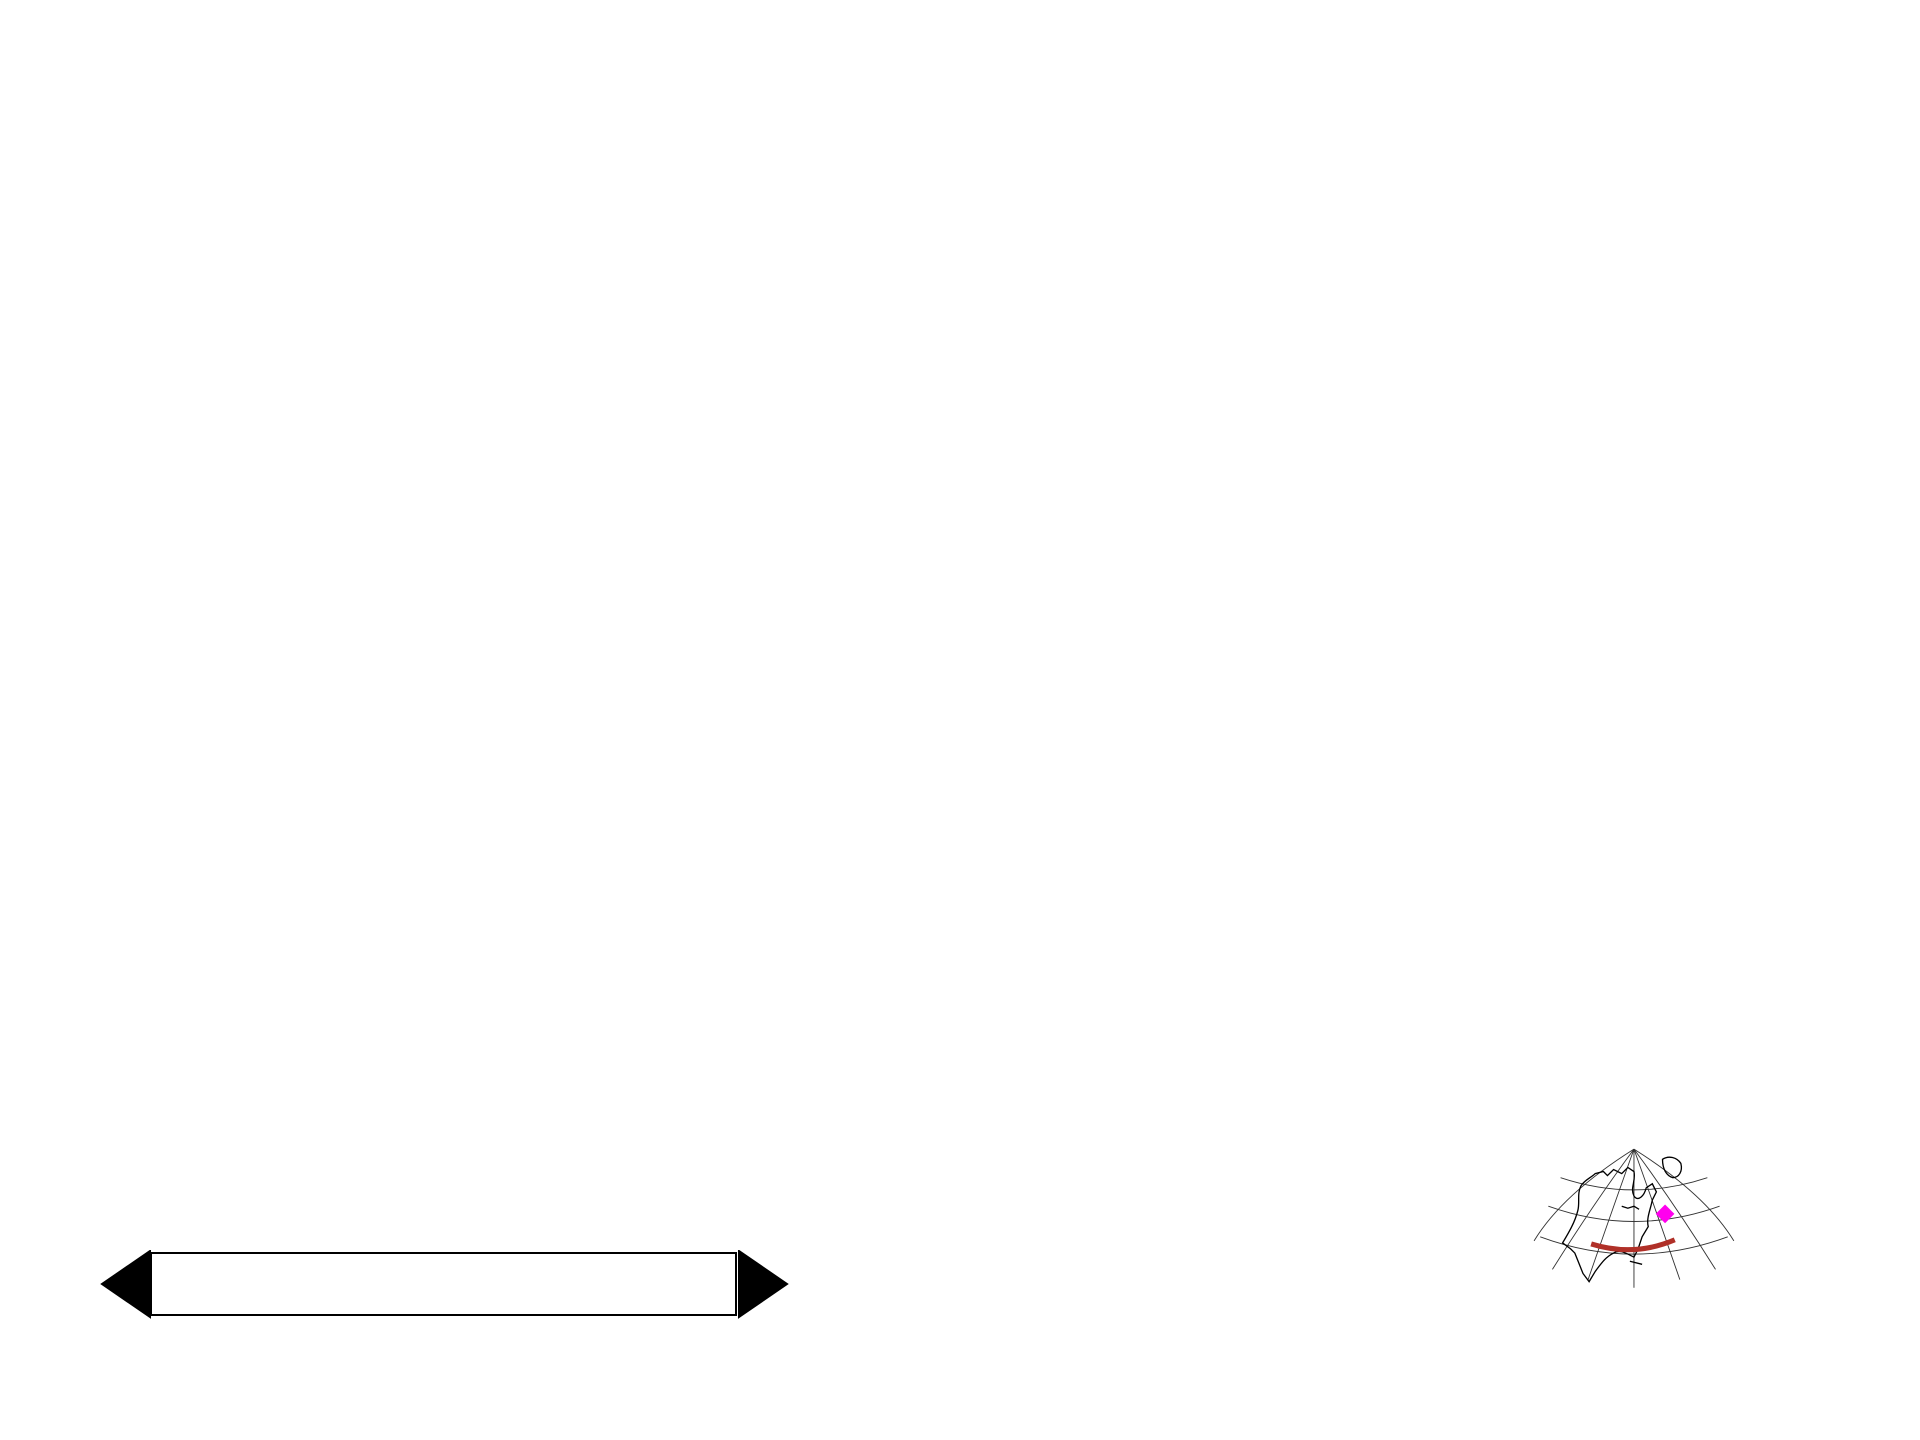 The width and height of the screenshot is (1920, 1440). Describe the element at coordinates (460, 1335) in the screenshot. I see `epv-colorbar` at that location.